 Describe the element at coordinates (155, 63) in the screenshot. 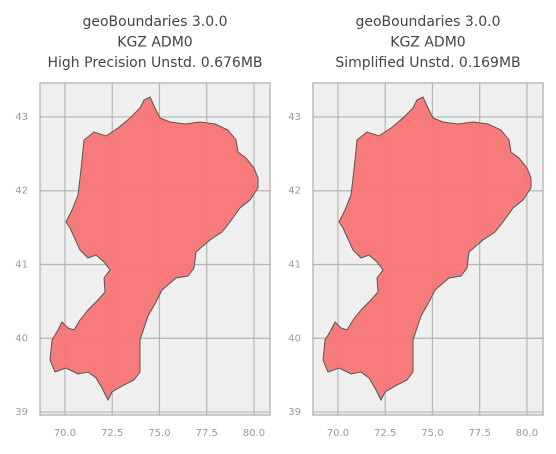

I see `chart-title: High Precision Unstd. 0.676MB` at that location.